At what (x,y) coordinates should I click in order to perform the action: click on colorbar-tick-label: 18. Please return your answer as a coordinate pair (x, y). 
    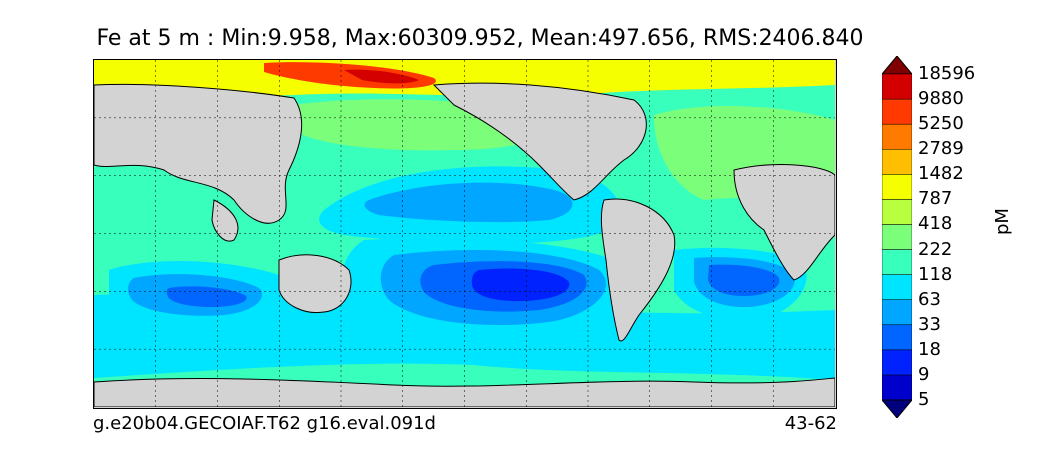
    Looking at the image, I should click on (929, 349).